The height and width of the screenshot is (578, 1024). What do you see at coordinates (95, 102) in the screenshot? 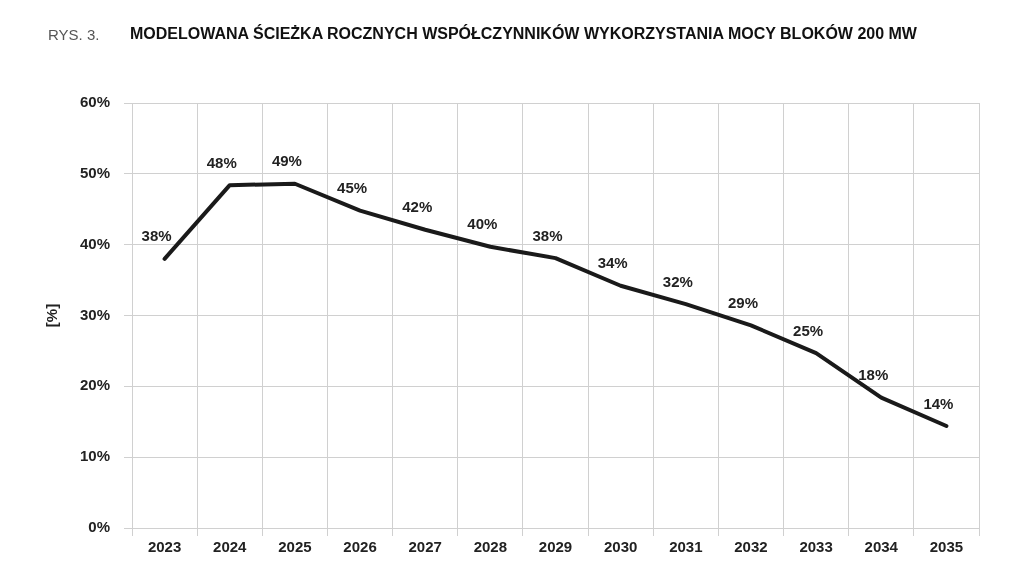
I see `y-tick-label: 60%` at bounding box center [95, 102].